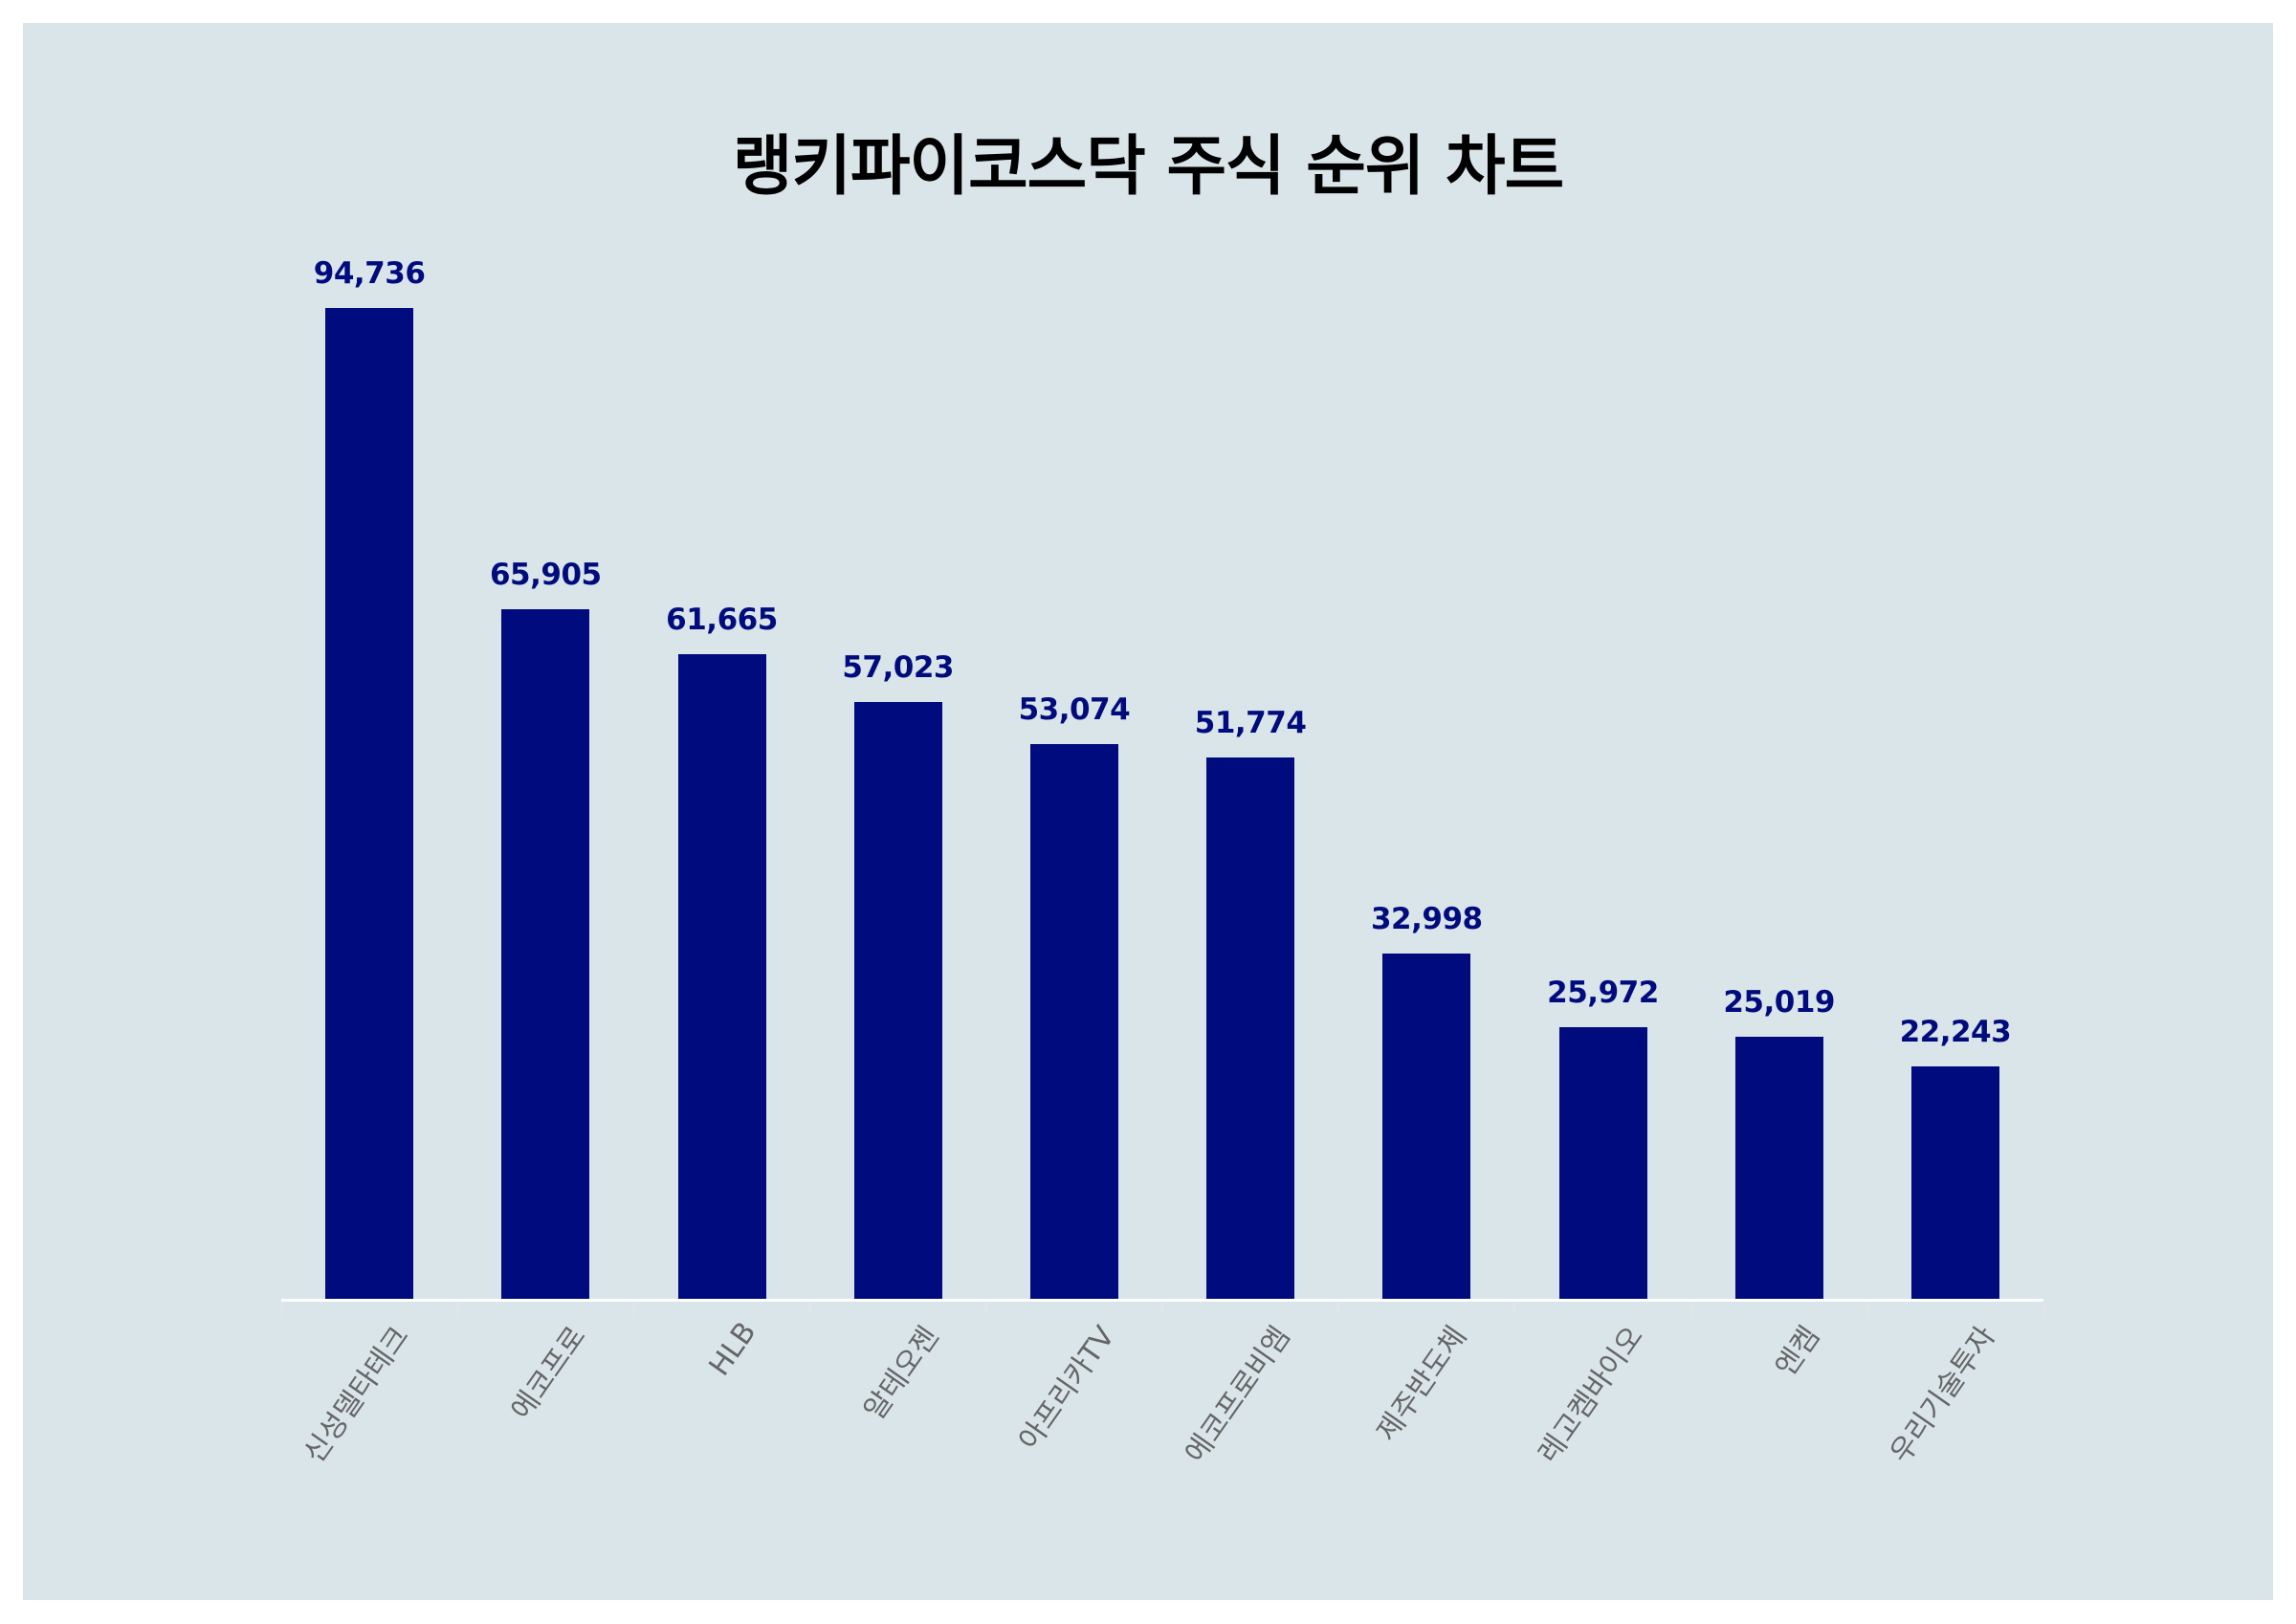 This screenshot has height=1624, width=2296. Describe the element at coordinates (1955, 1032) in the screenshot. I see `bar-value-label: 22,243` at that location.